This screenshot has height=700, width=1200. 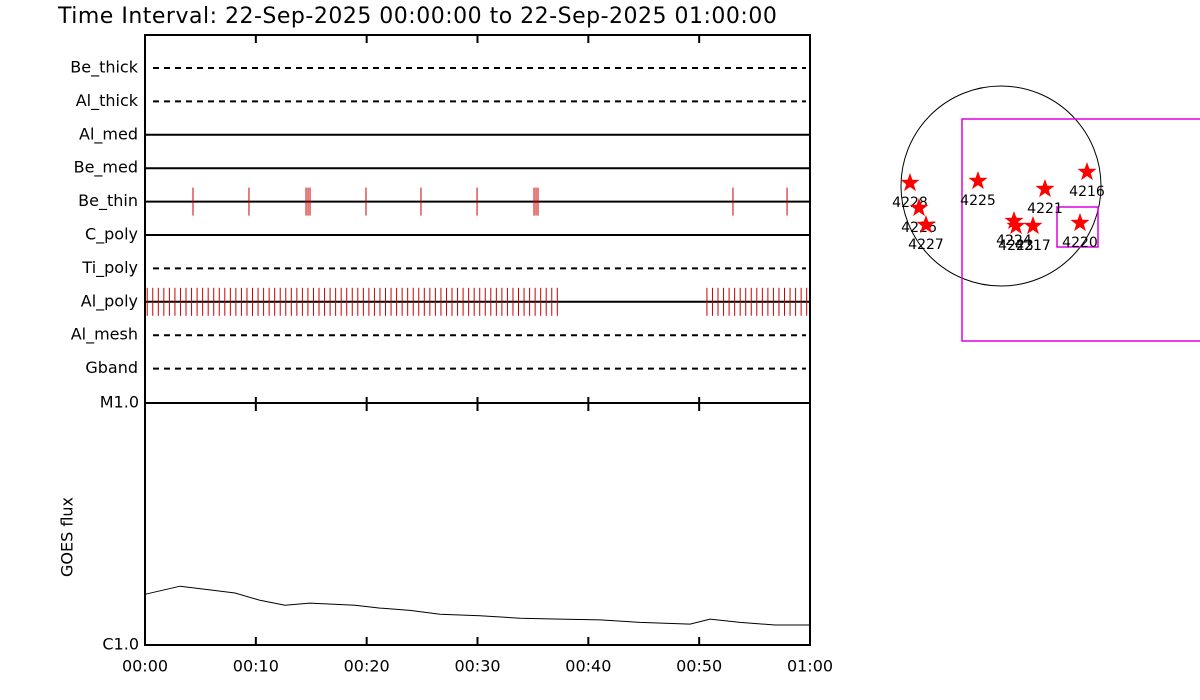 I want to click on fov-box, so click(x=1080, y=230).